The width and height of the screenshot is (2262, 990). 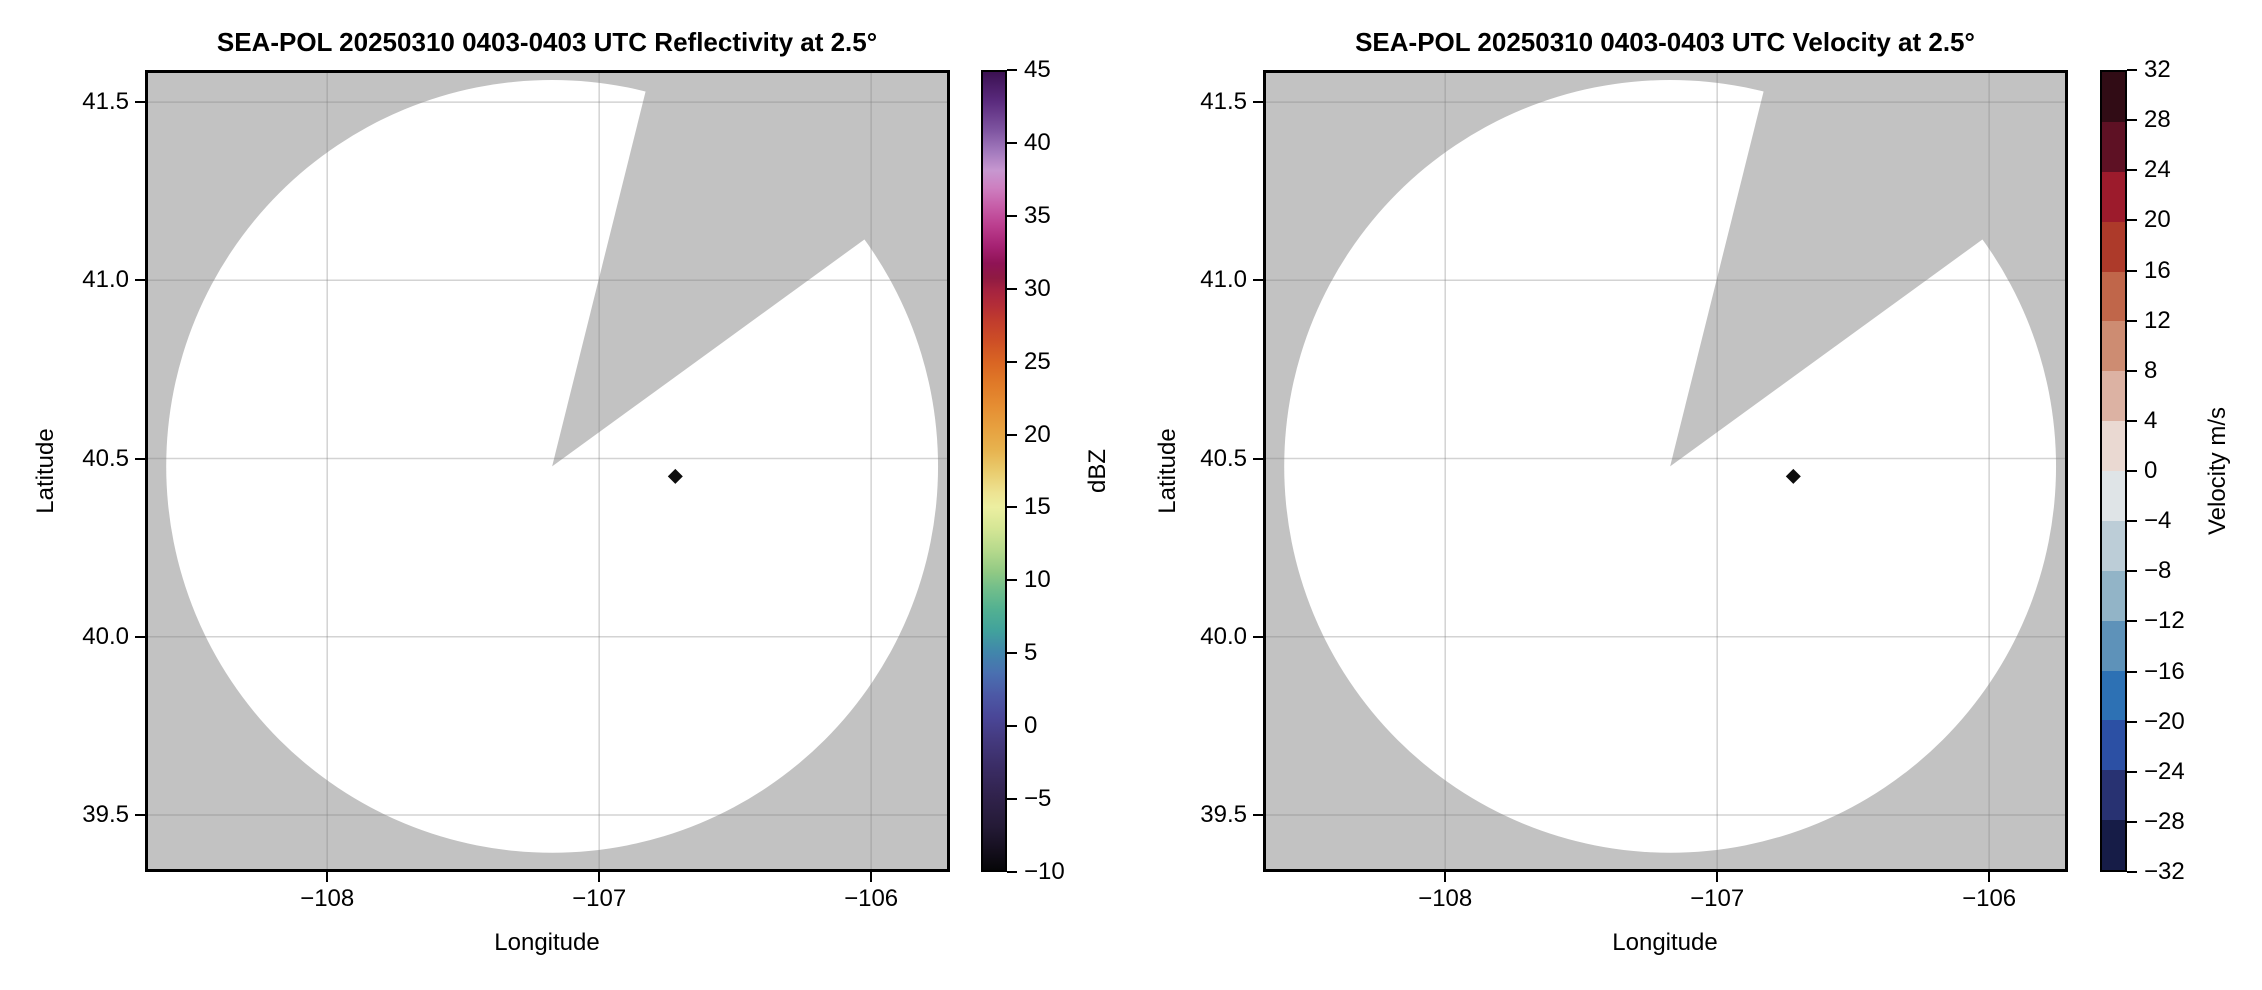 I want to click on colorbar-tick-label: −24, so click(x=2164, y=771).